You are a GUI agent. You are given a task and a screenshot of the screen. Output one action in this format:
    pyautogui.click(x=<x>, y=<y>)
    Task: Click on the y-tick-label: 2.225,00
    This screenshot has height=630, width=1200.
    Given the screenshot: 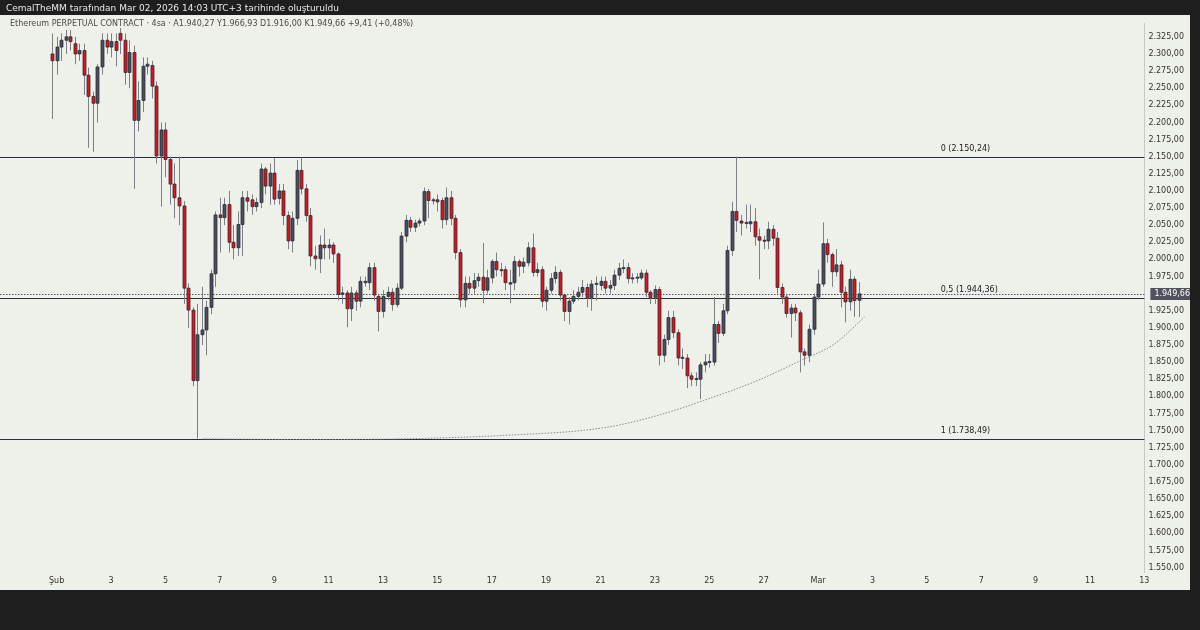 What is the action you would take?
    pyautogui.click(x=1166, y=105)
    